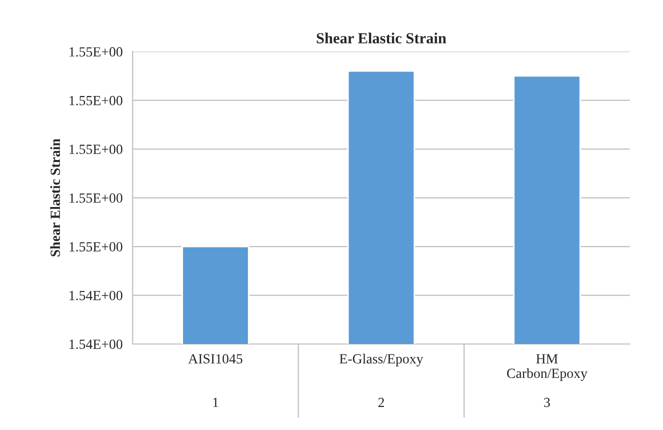 Image resolution: width=663 pixels, height=430 pixels. What do you see at coordinates (547, 381) in the screenshot?
I see `category-label: HM Carbon/Epoxy 3` at bounding box center [547, 381].